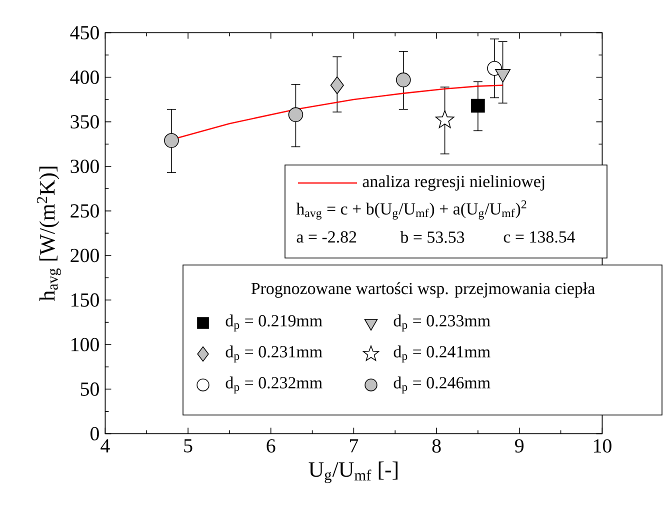 This screenshot has width=664, height=505. I want to click on annotation: c = 138.54, so click(540, 237).